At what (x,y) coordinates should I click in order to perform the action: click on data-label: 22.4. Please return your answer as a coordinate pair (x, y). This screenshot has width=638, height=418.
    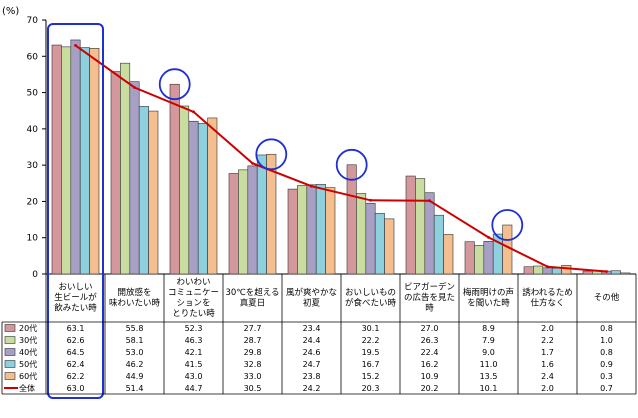
    Looking at the image, I should click on (430, 352).